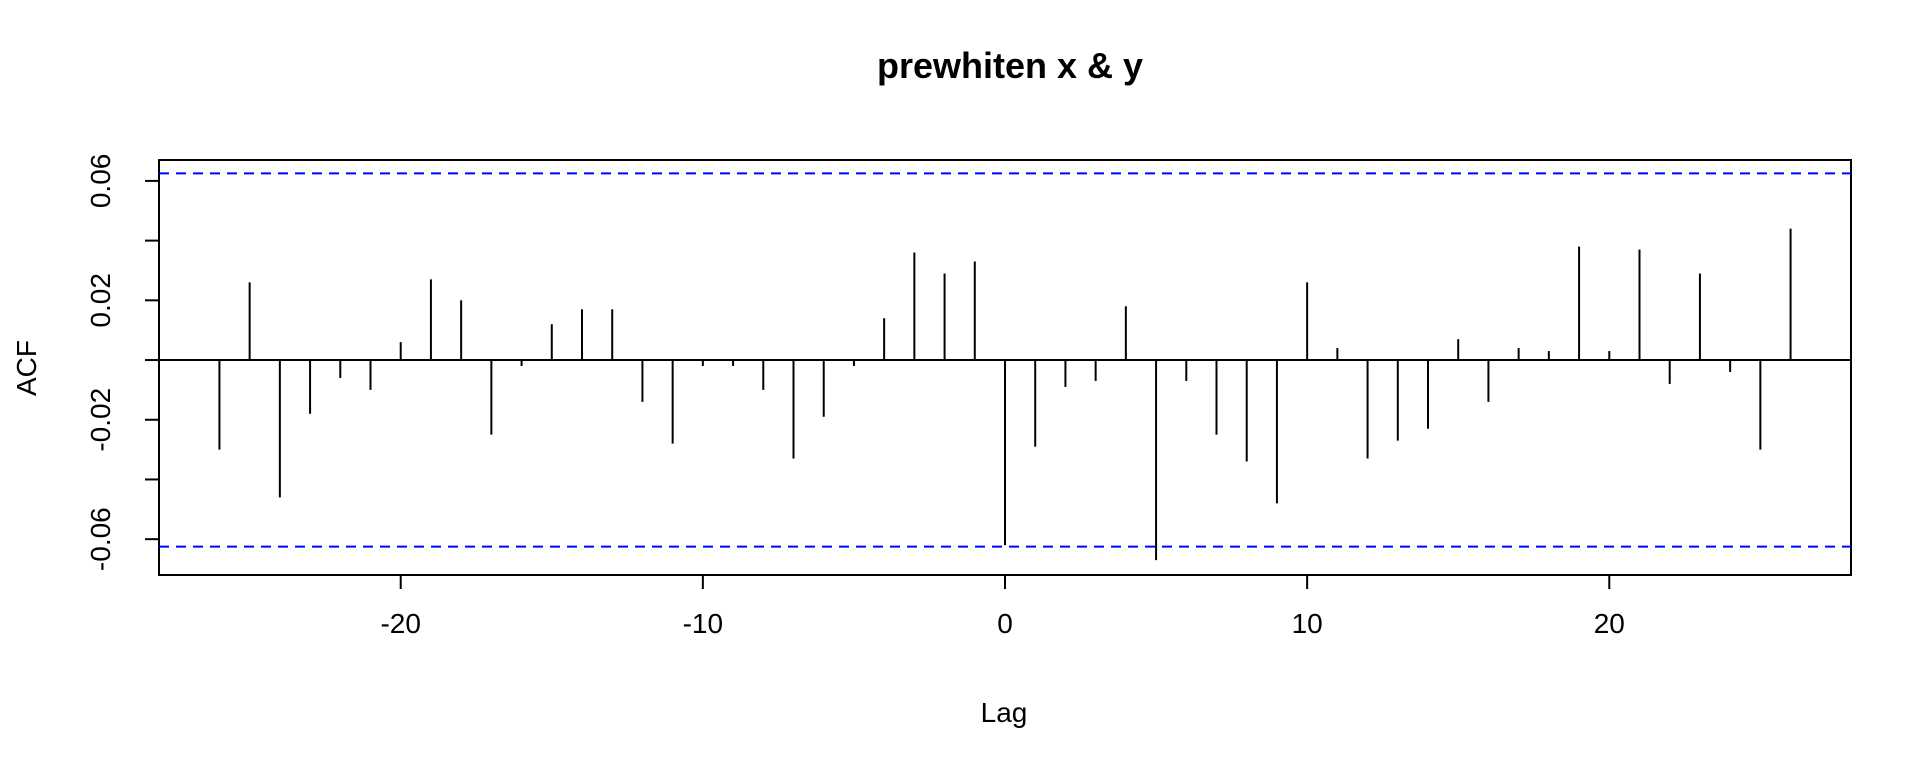  I want to click on y-axis-label: ACF, so click(26, 368).